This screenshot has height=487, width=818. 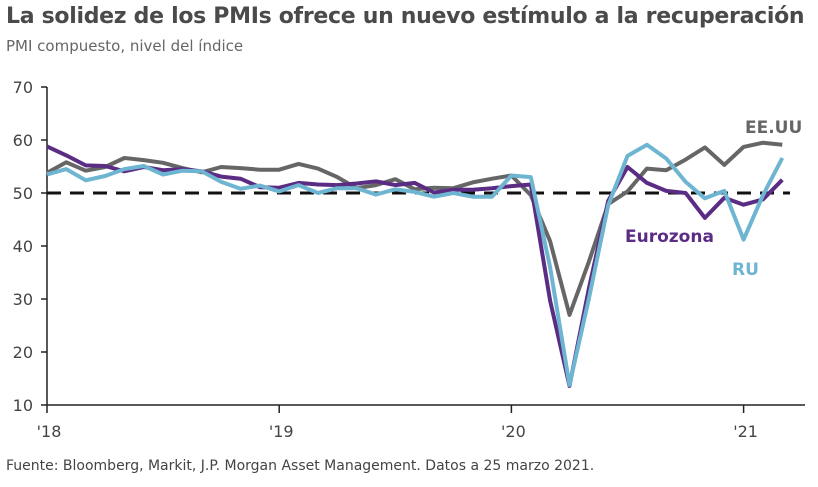 I want to click on series-label: Eurozona, so click(x=669, y=237).